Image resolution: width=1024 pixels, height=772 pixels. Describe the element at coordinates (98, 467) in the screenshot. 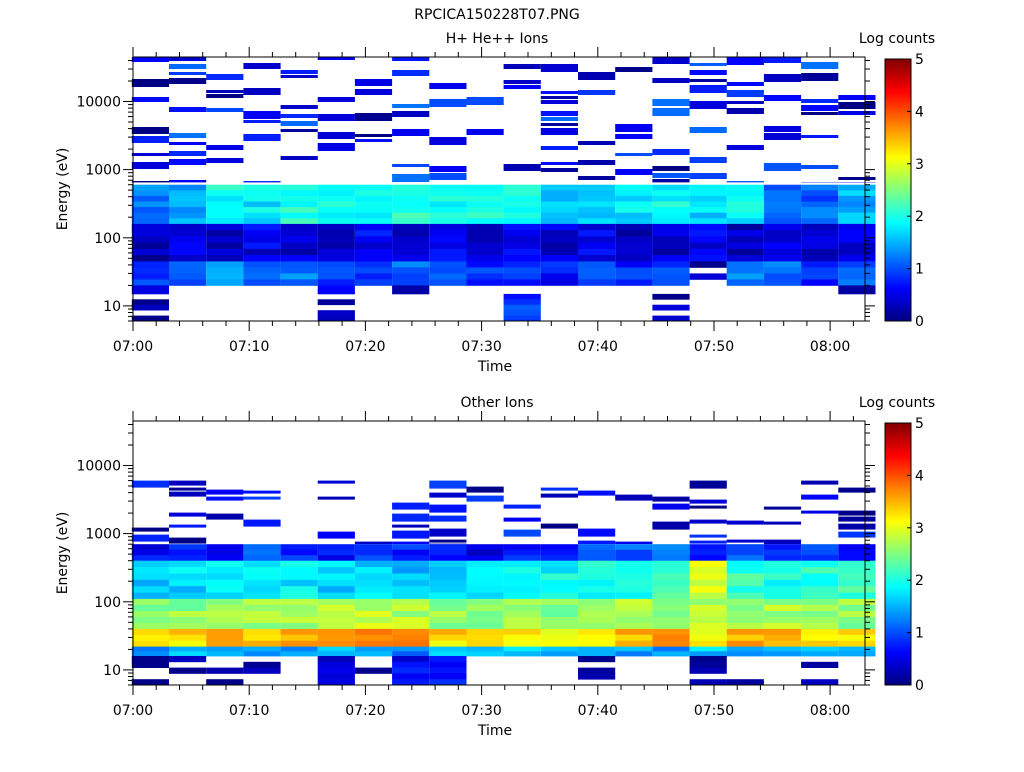

I see `y-tick-label: 10000` at that location.